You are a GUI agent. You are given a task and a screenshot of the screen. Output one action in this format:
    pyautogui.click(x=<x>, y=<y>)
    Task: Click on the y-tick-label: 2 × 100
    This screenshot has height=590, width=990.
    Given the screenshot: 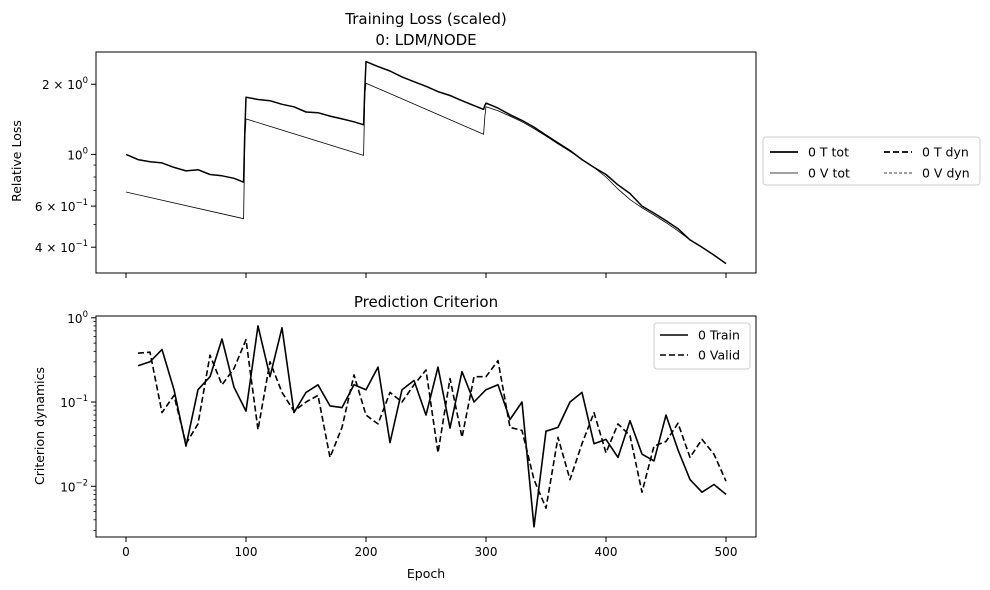 What is the action you would take?
    pyautogui.click(x=65, y=84)
    